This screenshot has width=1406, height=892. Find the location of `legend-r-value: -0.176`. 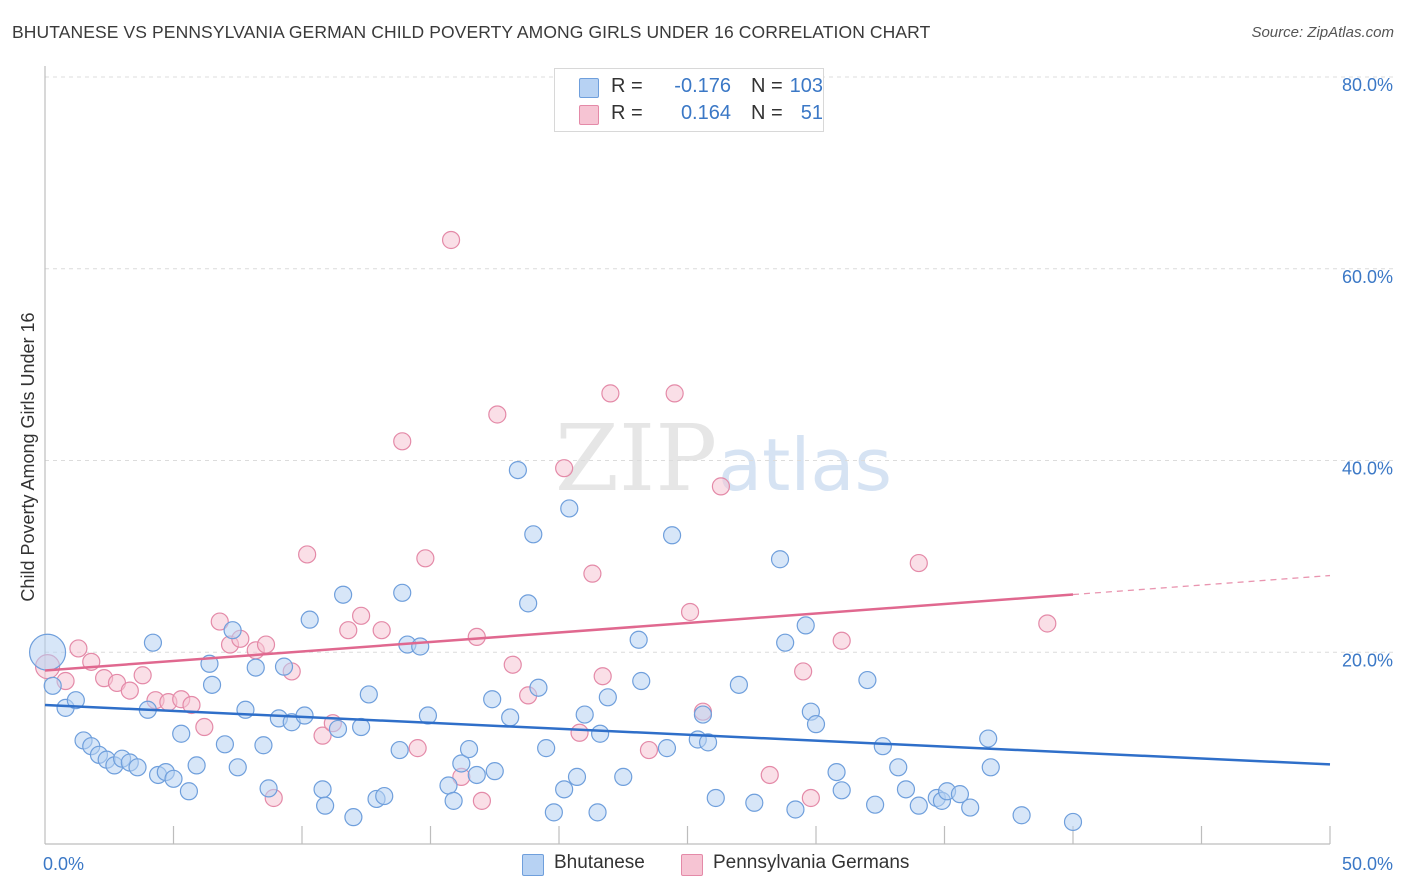

legend-r-value: -0.176 is located at coordinates (702, 86).